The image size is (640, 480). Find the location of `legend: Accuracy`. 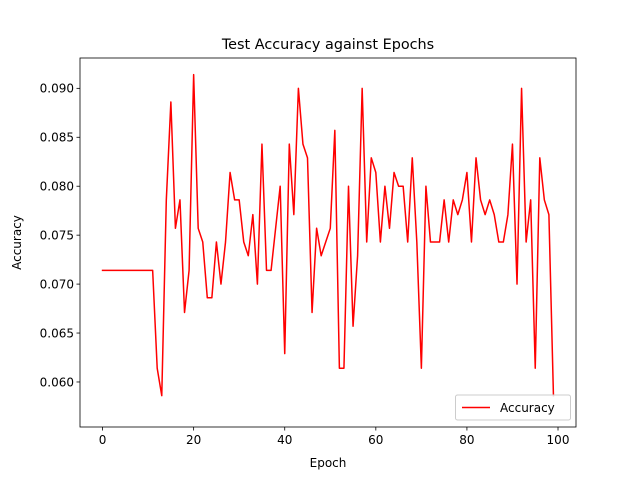

legend: Accuracy is located at coordinates (513, 407).